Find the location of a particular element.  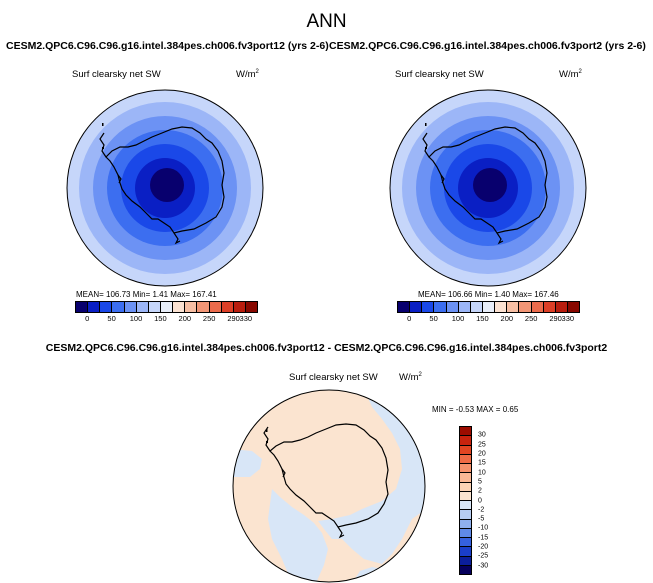

colorbar-tick-label: 200 is located at coordinates (185, 318).